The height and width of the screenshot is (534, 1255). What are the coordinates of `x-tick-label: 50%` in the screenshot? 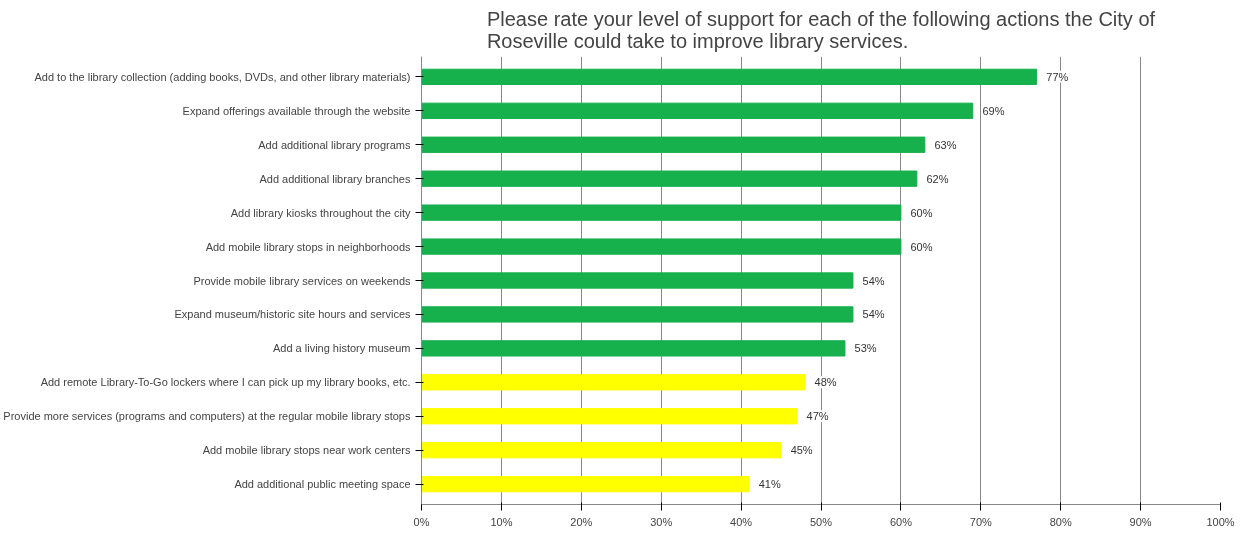 It's located at (821, 521).